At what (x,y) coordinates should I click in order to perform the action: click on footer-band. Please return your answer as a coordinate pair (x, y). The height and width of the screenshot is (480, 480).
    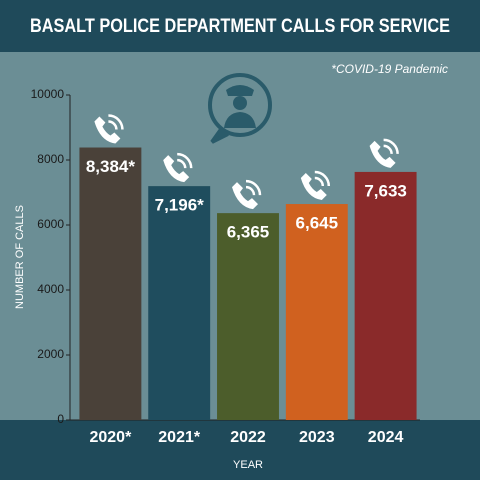
    Looking at the image, I should click on (240, 450).